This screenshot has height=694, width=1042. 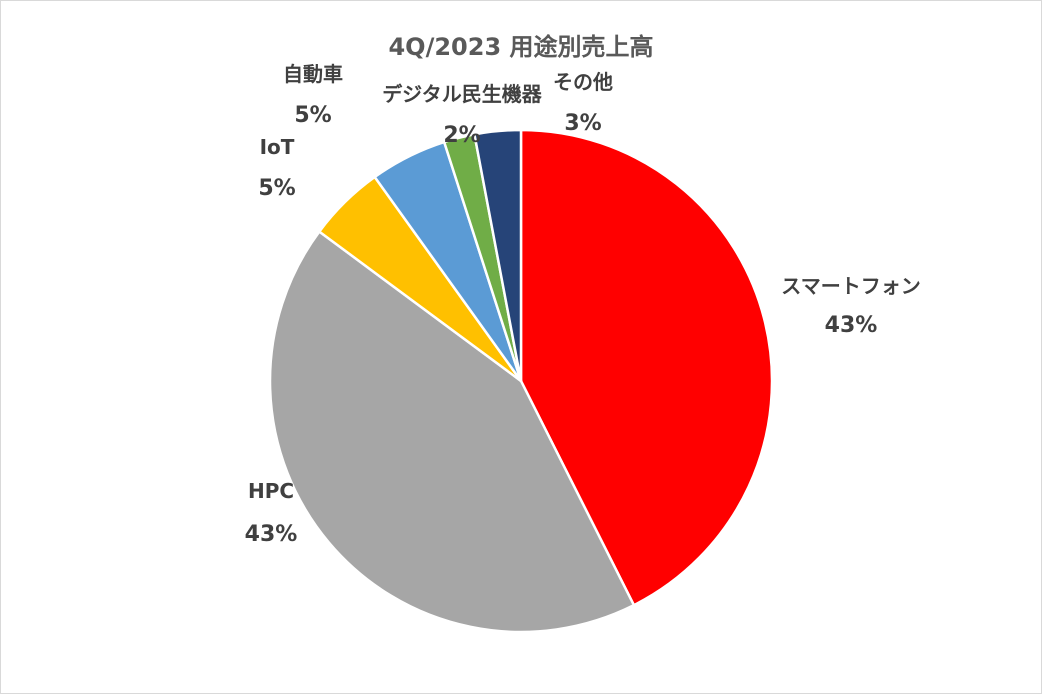 I want to click on slice-label-3: 自動車, so click(x=313, y=74).